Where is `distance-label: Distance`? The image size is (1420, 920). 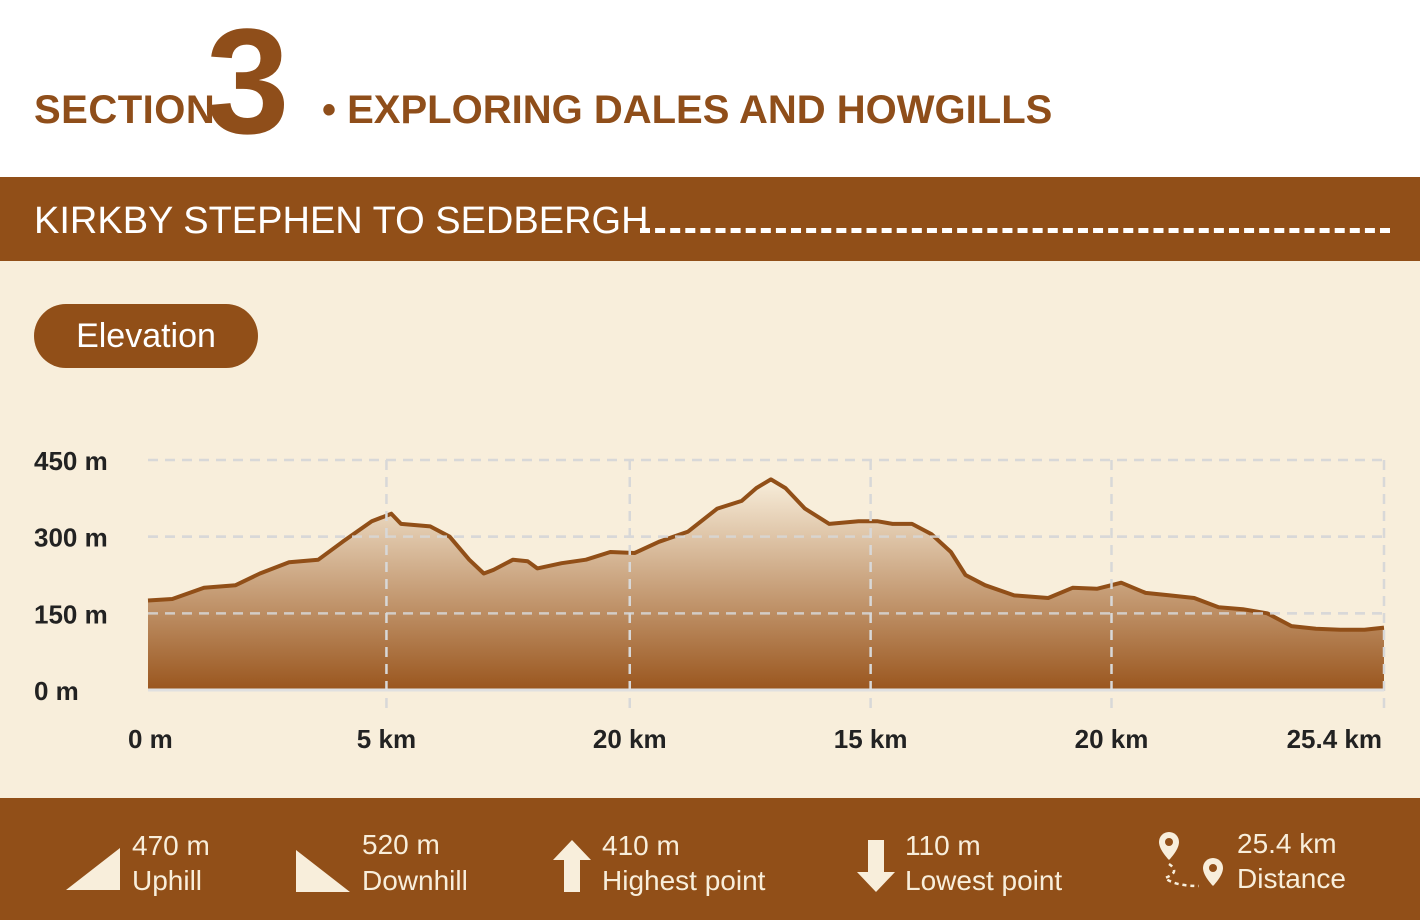 distance-label: Distance is located at coordinates (1291, 878).